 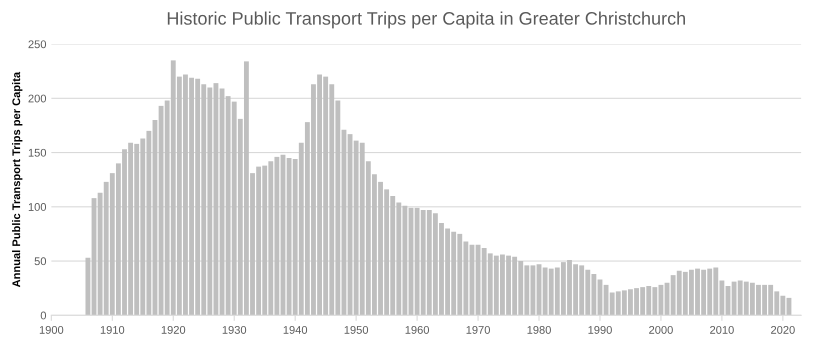 I want to click on y-tick-label: 200, so click(x=37, y=98).